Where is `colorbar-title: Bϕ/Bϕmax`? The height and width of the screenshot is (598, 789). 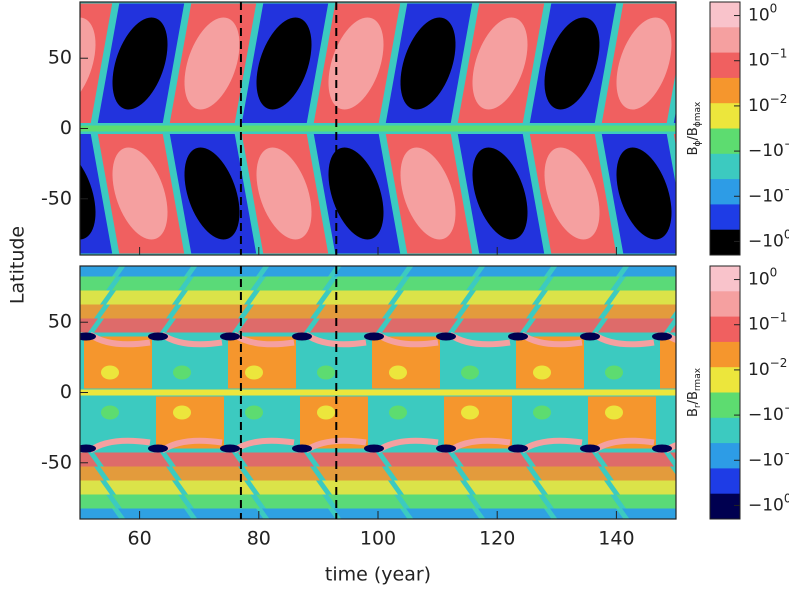
colorbar-title: Bϕ/Bϕmax is located at coordinates (694, 128).